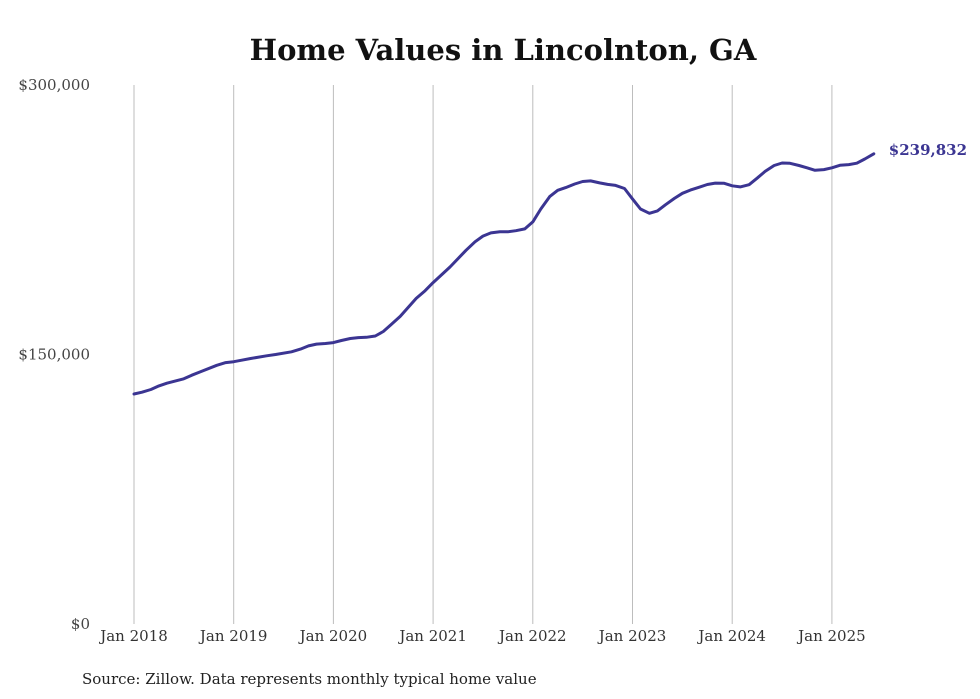  I want to click on y-axis-ticks: $0 $150,000 $300,000, so click(54, 354).